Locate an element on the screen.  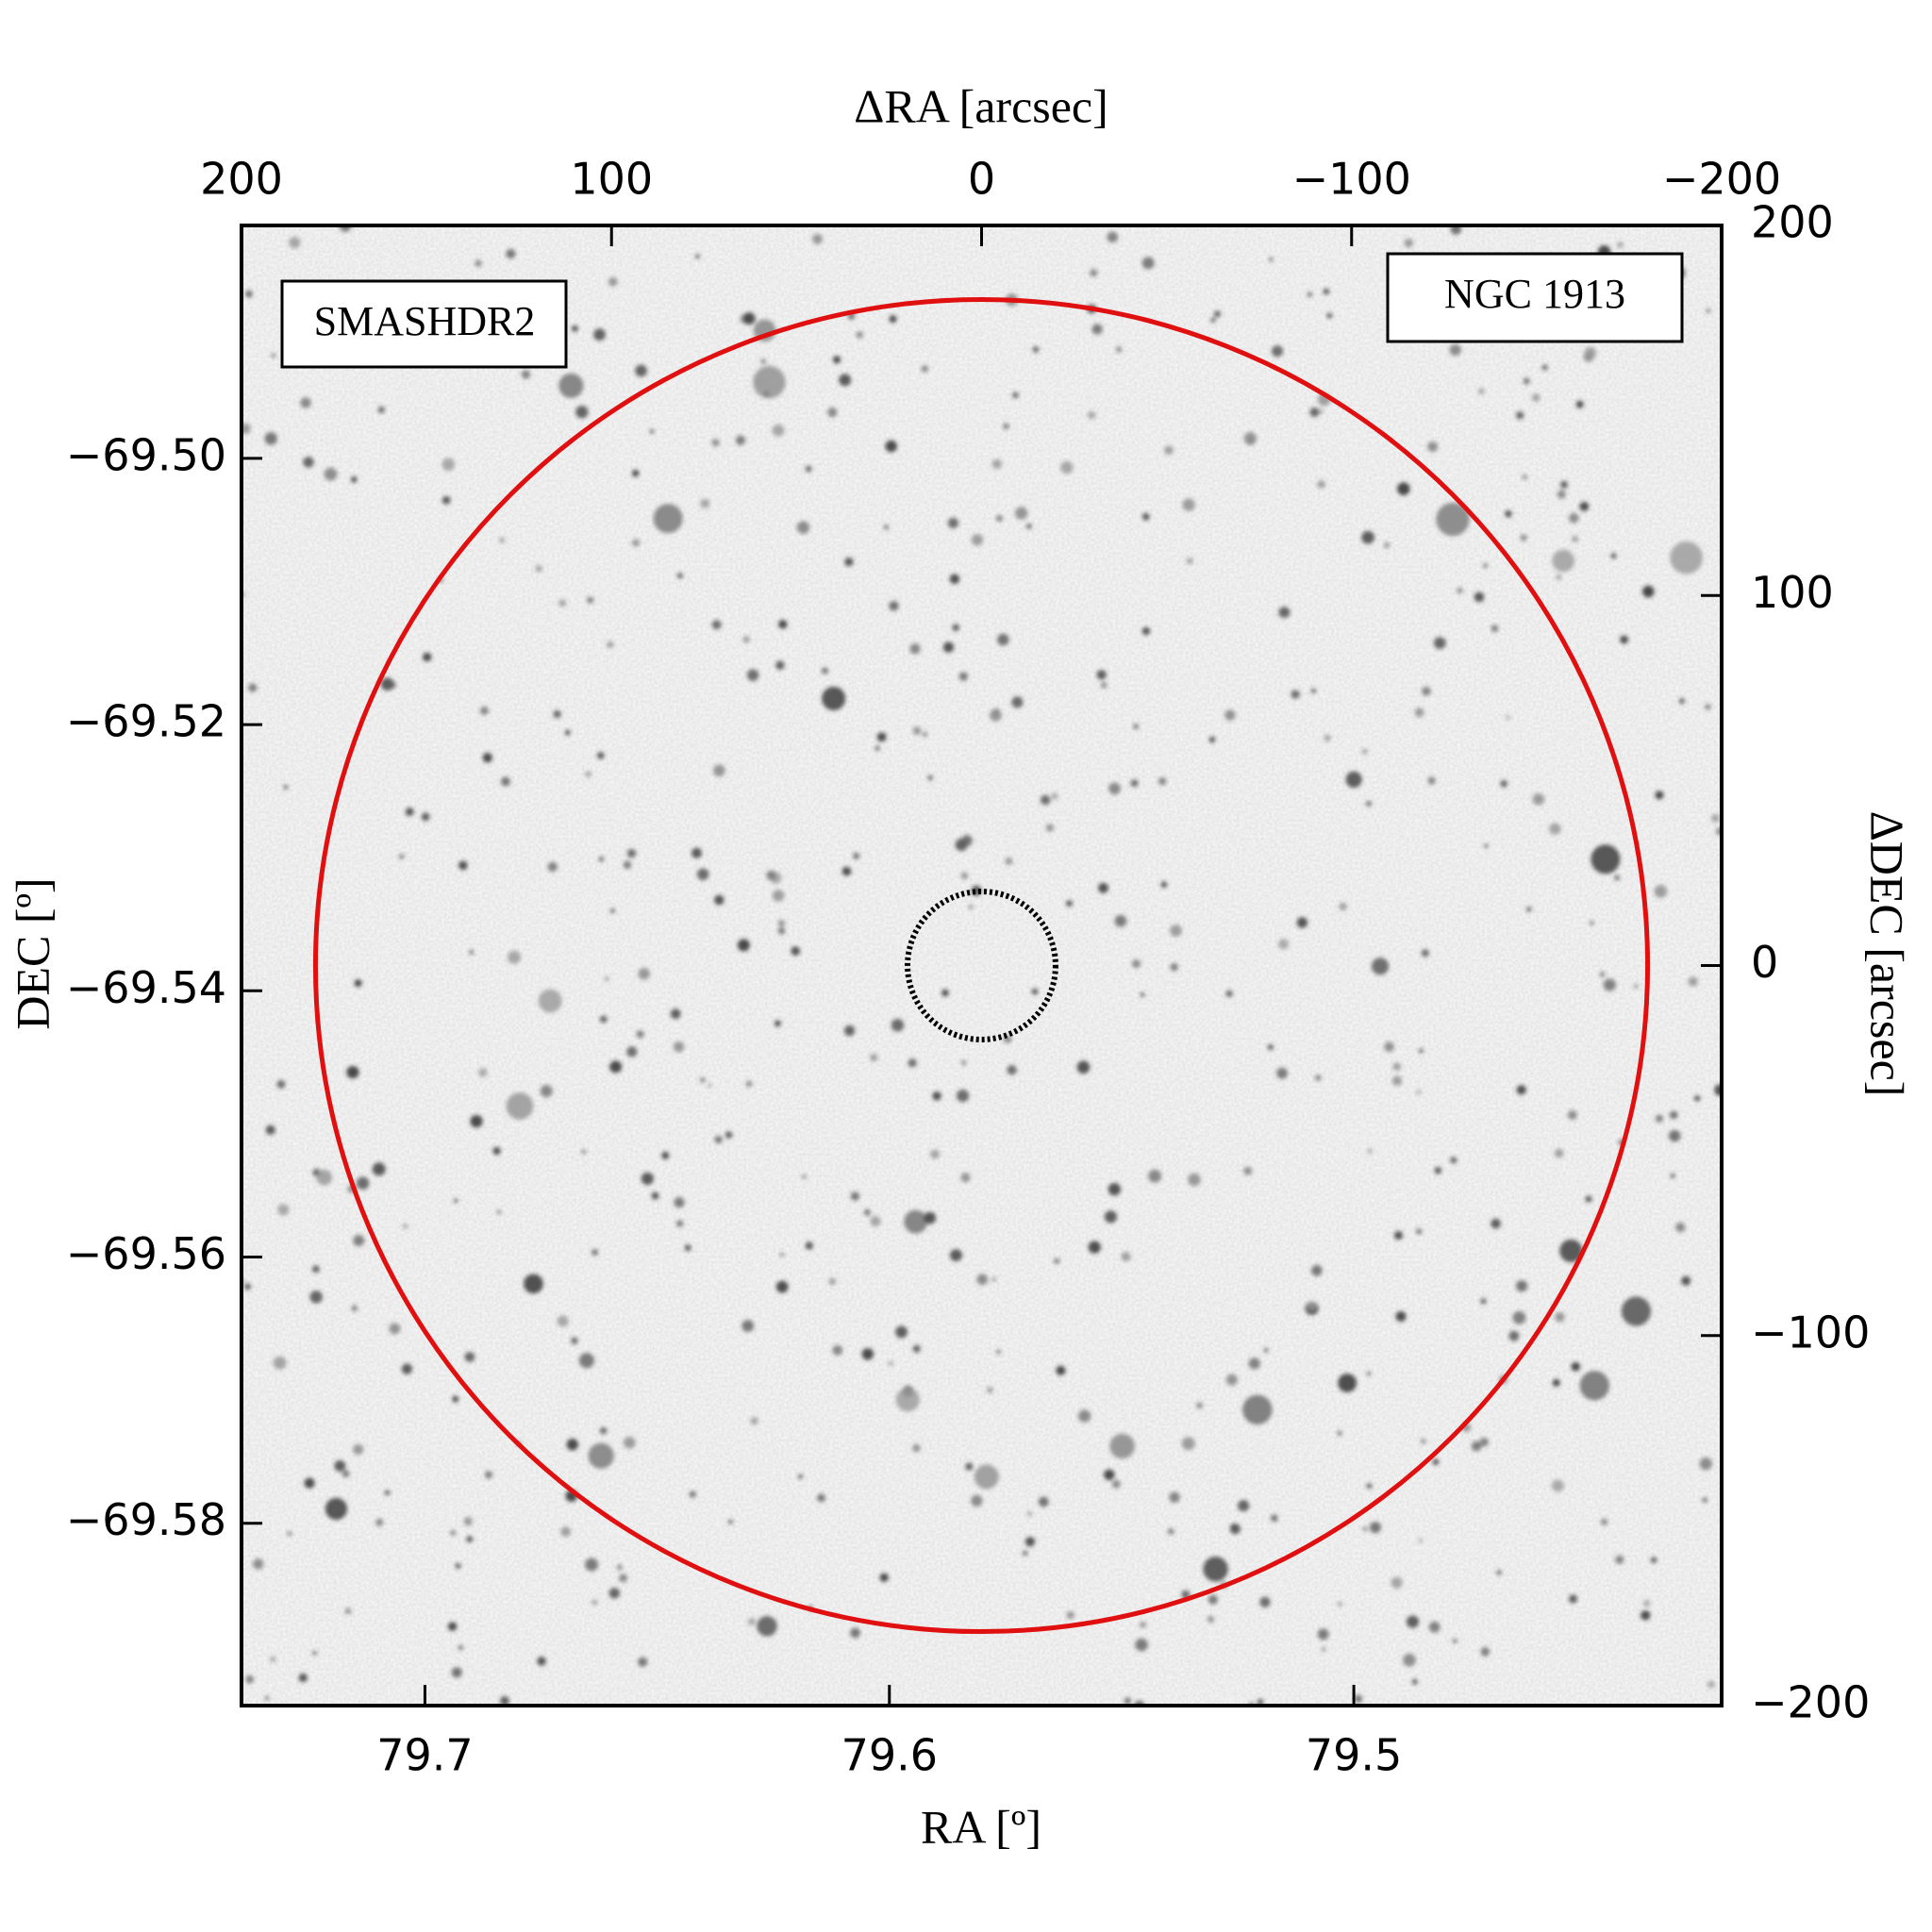
y-tick-label: −69.58 is located at coordinates (146, 1520).